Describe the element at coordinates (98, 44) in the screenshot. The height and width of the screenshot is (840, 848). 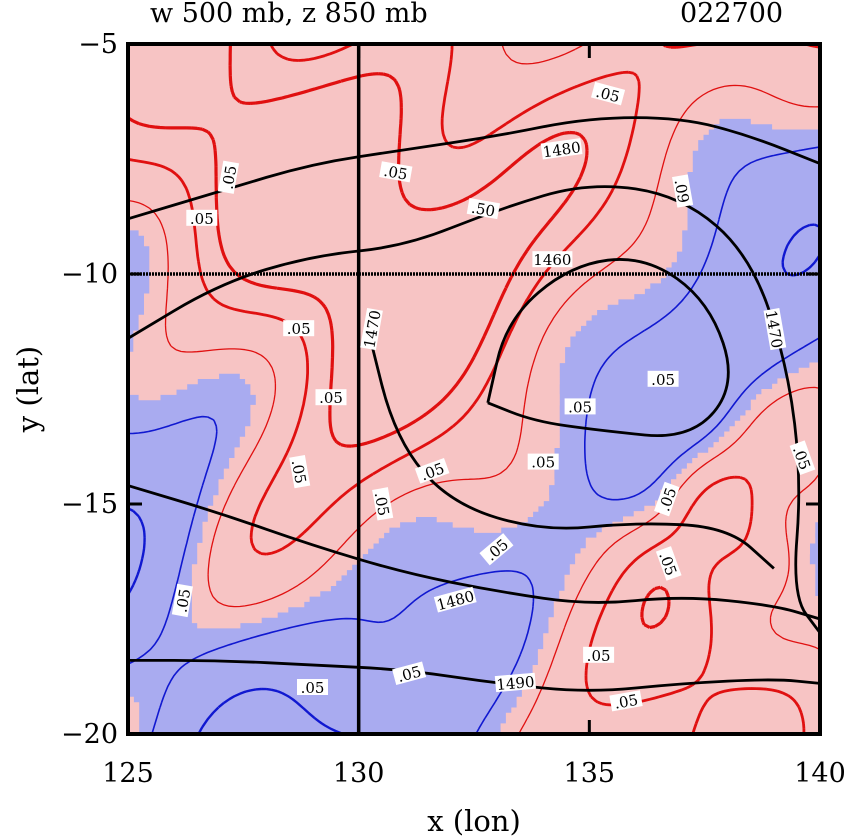
I see `y-tick-label: −5` at that location.